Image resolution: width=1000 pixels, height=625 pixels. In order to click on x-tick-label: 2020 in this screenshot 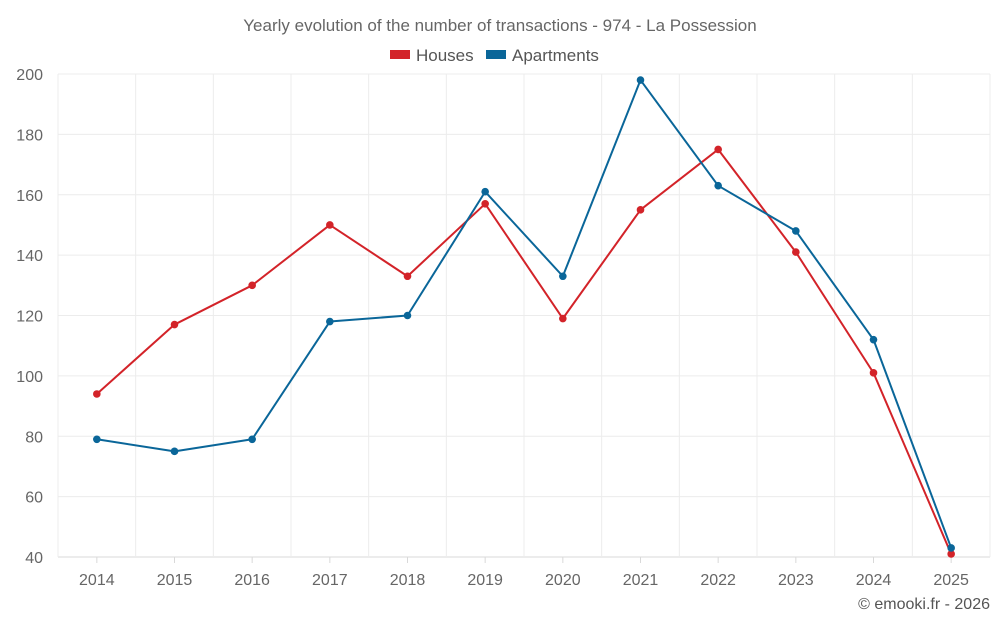, I will do `click(563, 580)`.